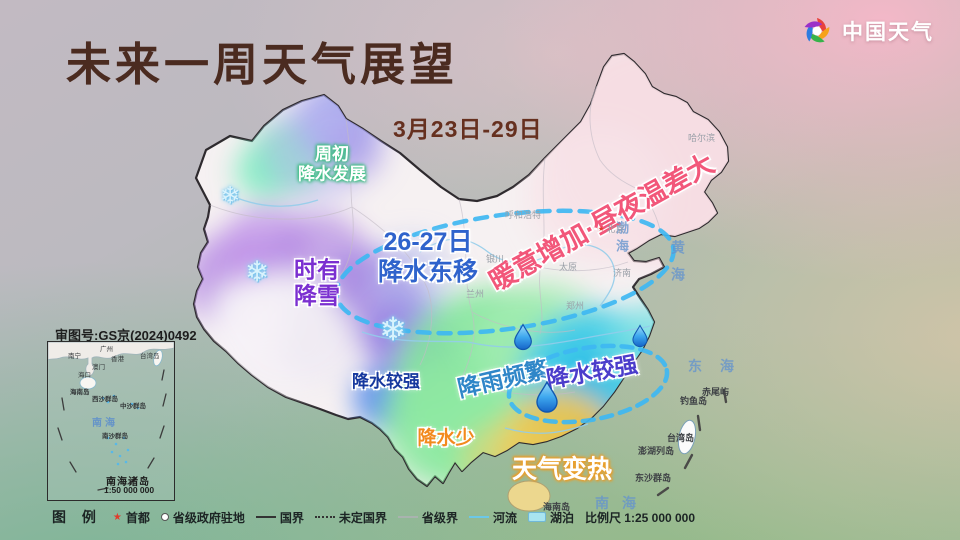 The width and height of the screenshot is (960, 540). Describe the element at coordinates (133, 406) in the screenshot. I see `inset-label-zhongsha: 中沙群岛` at that location.